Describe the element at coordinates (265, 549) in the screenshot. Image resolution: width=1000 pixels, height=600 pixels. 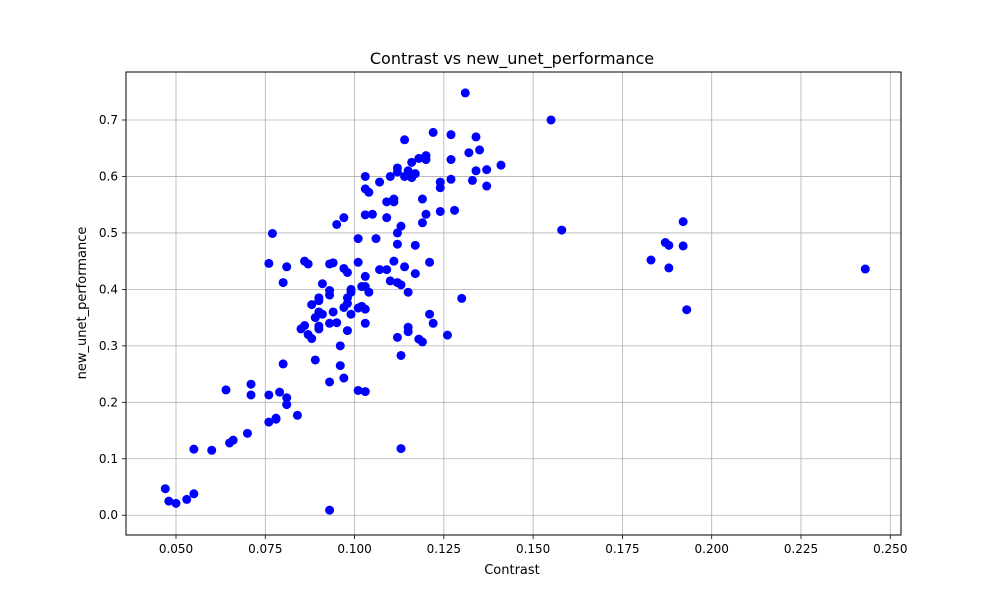
I see `x-tick-label: 0.075` at that location.